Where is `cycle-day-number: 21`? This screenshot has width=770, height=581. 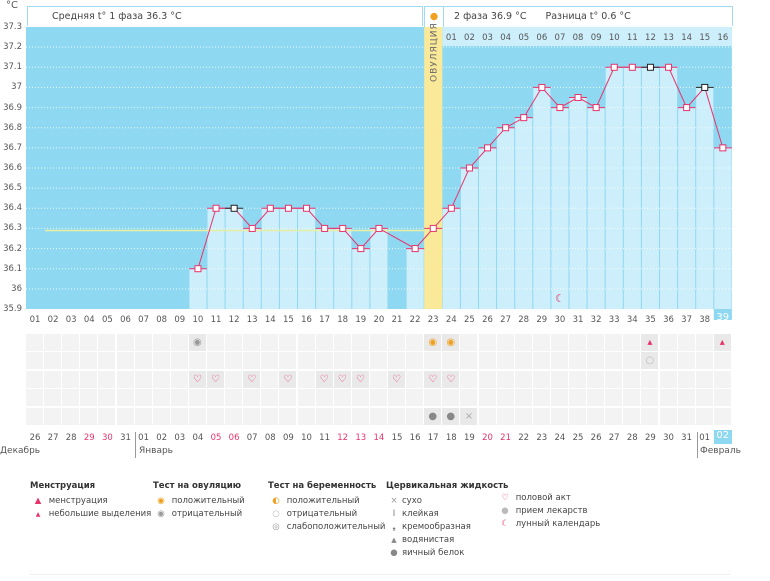 cycle-day-number: 21 is located at coordinates (397, 320).